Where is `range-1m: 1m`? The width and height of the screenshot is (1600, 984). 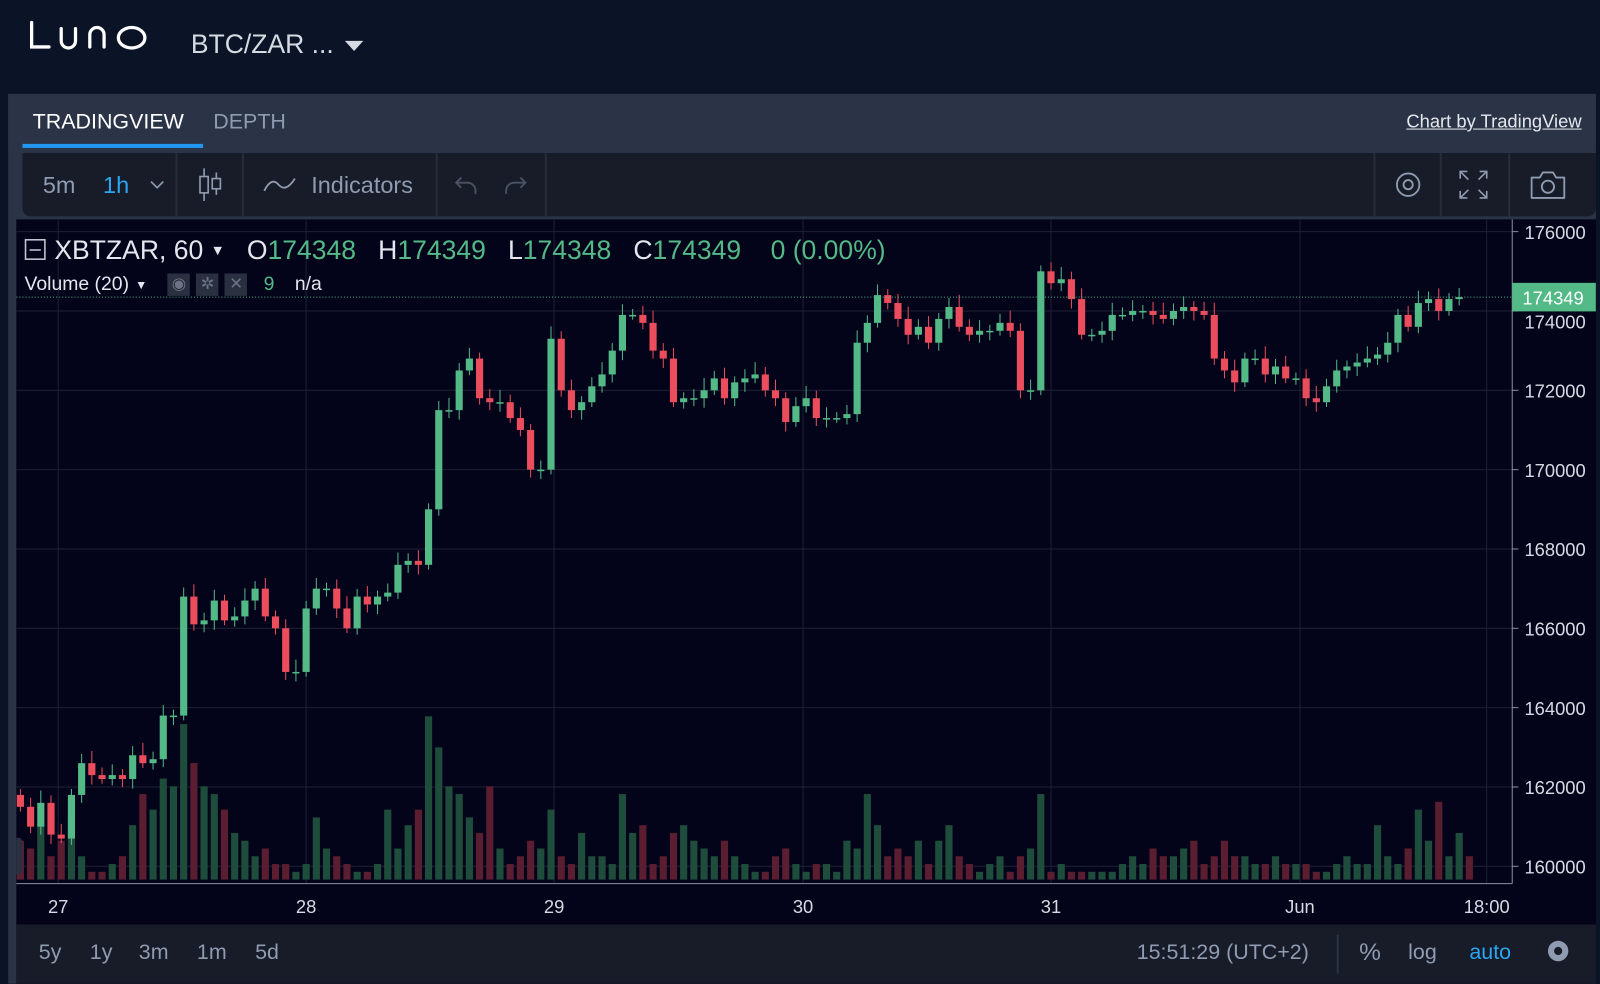
range-1m: 1m is located at coordinates (211, 952).